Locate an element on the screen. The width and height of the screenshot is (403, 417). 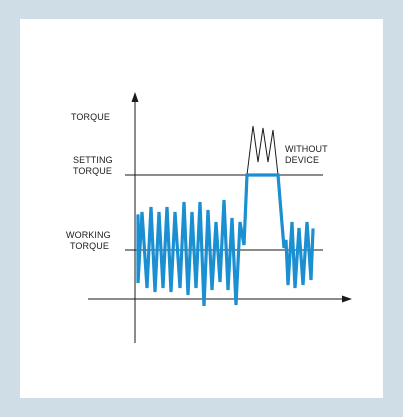
without-device-label-line2: DEVICE is located at coordinates (302, 160).